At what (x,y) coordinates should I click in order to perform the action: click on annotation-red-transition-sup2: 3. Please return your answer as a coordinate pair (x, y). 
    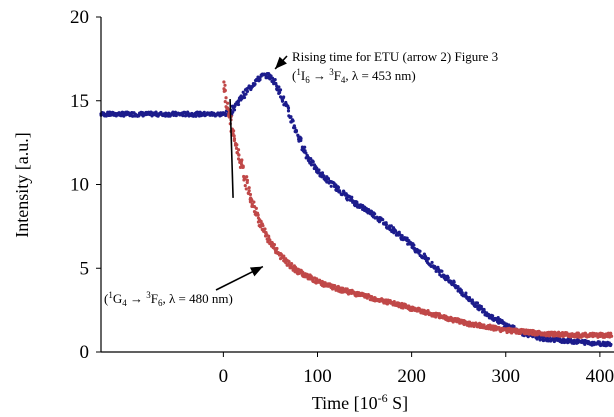
    Looking at the image, I should click on (148, 295).